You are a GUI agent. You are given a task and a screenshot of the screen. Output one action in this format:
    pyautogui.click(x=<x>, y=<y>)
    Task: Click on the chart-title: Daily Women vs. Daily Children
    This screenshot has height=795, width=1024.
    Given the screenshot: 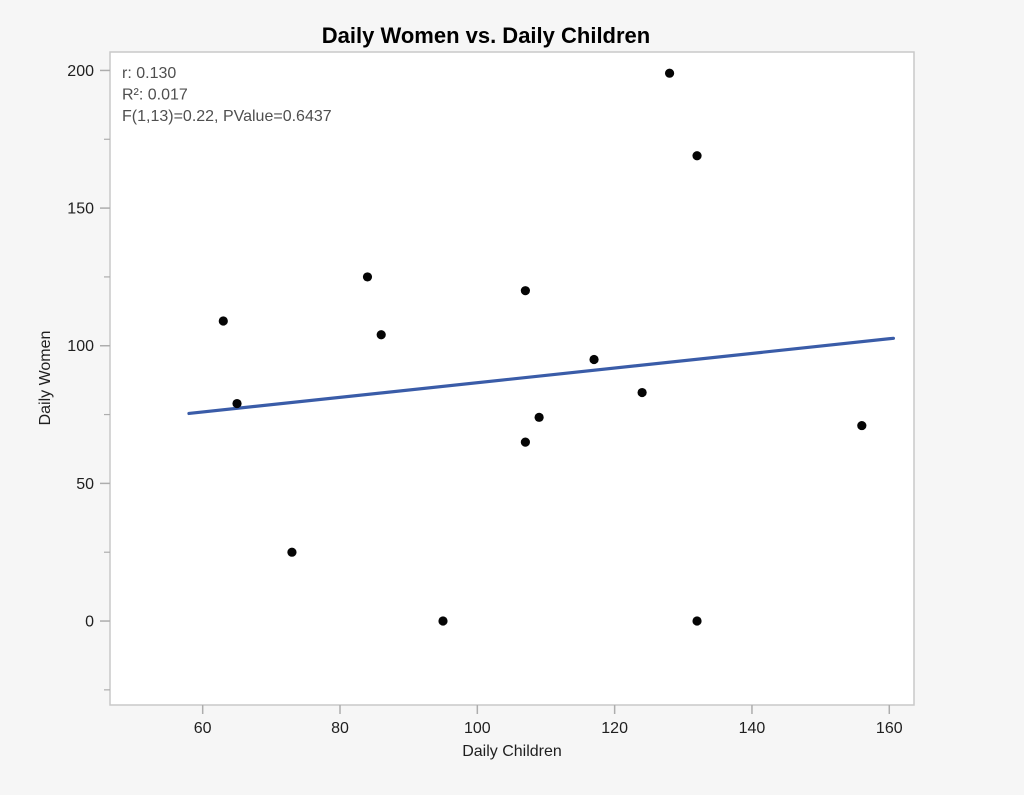 What is the action you would take?
    pyautogui.click(x=486, y=35)
    